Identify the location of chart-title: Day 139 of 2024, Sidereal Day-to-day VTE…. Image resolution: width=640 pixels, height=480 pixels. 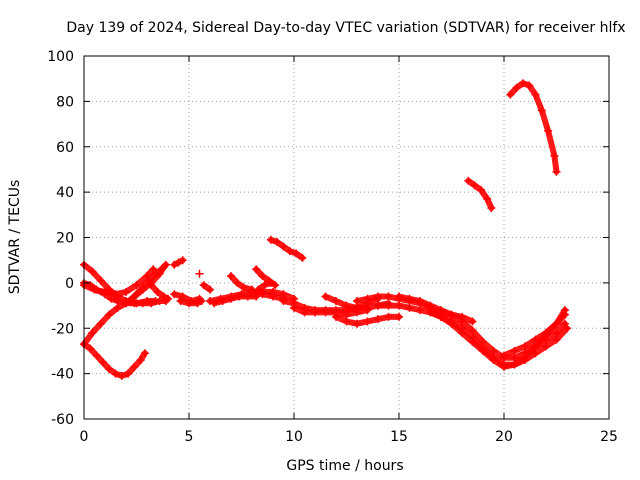
(345, 28).